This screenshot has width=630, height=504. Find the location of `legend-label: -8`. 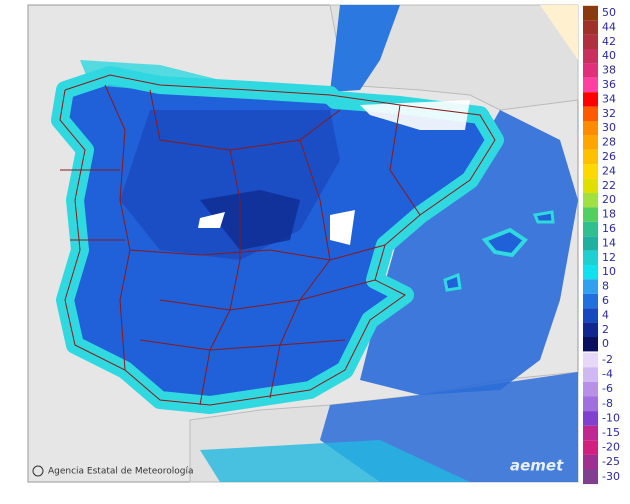

legend-label: -8 is located at coordinates (607, 403).